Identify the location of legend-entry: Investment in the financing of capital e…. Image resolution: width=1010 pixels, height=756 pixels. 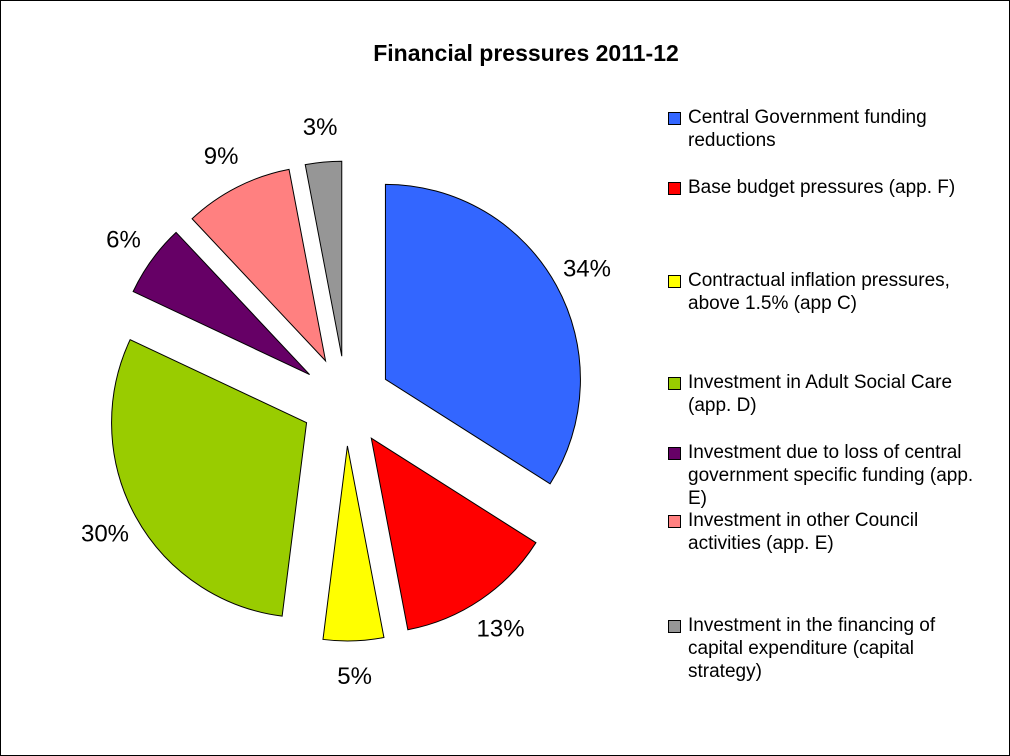
(833, 648).